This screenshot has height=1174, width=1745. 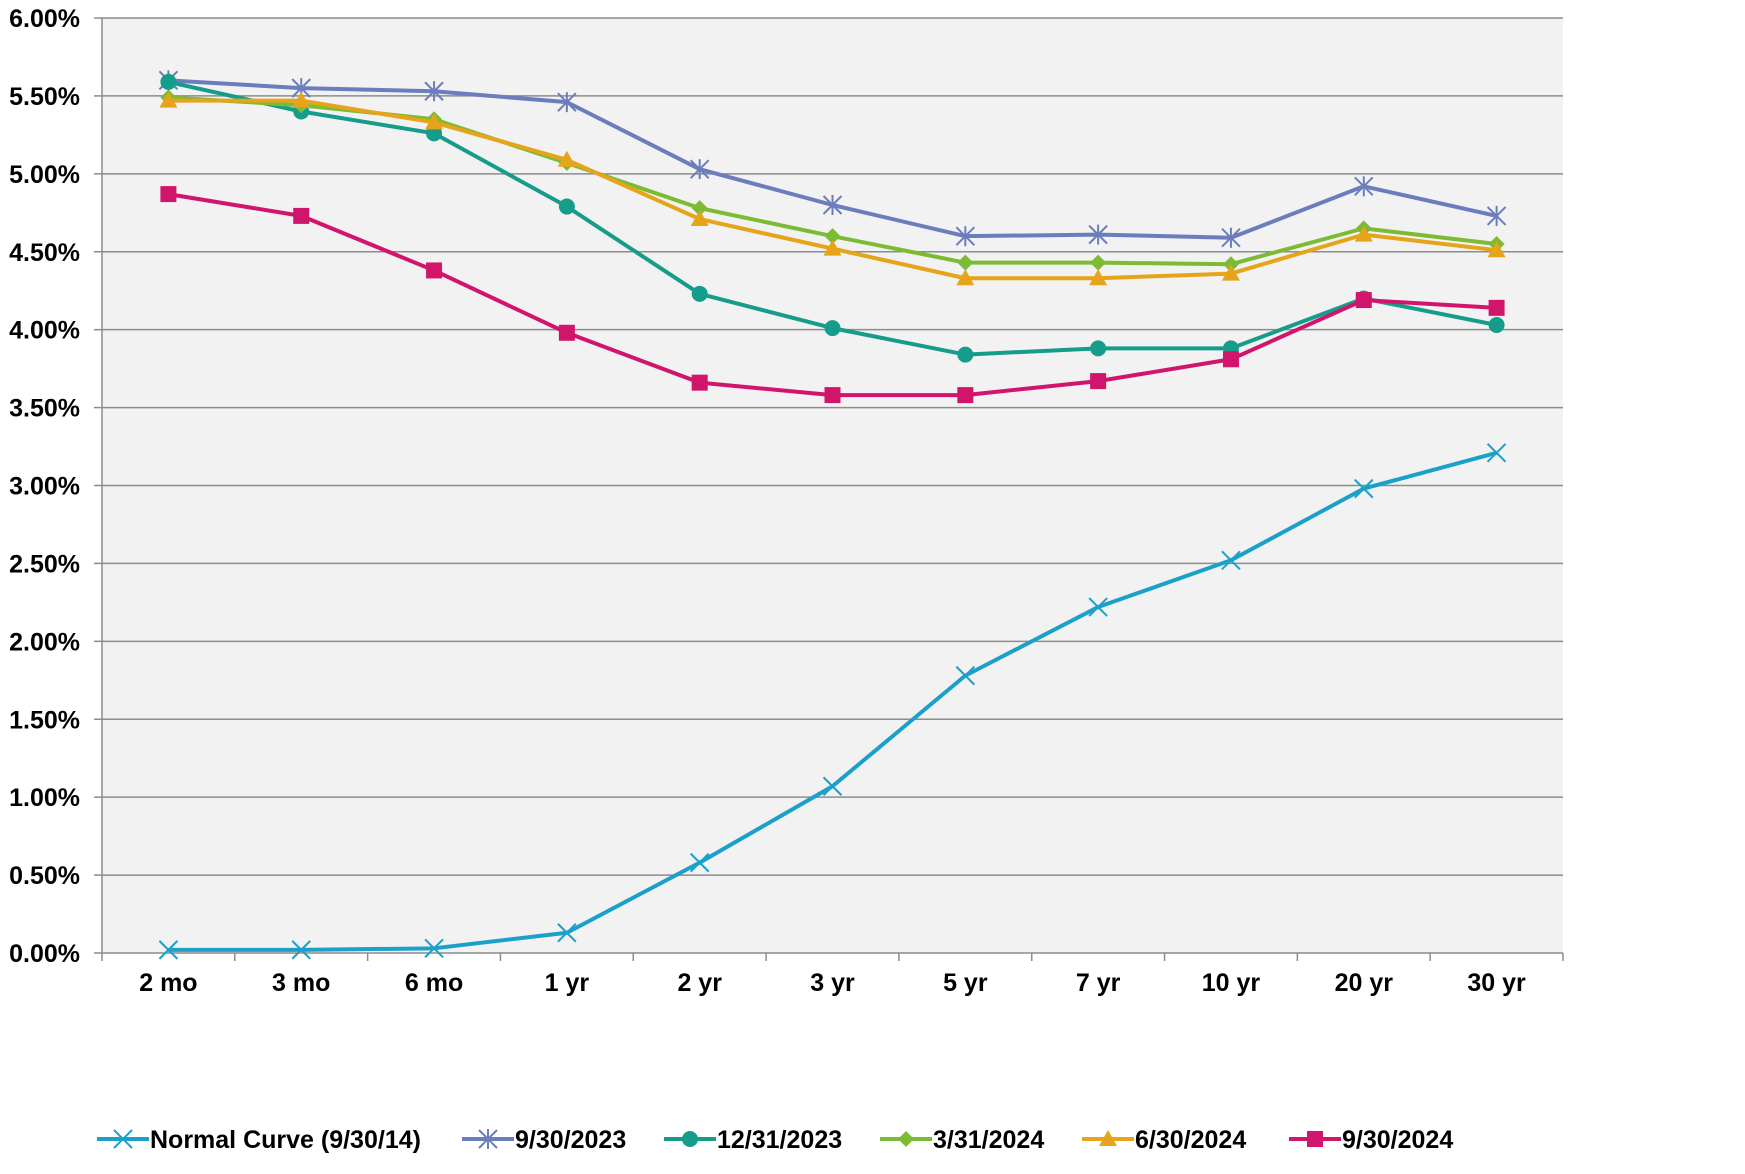 What do you see at coordinates (44, 331) in the screenshot?
I see `y-tick-label: 4.00%` at bounding box center [44, 331].